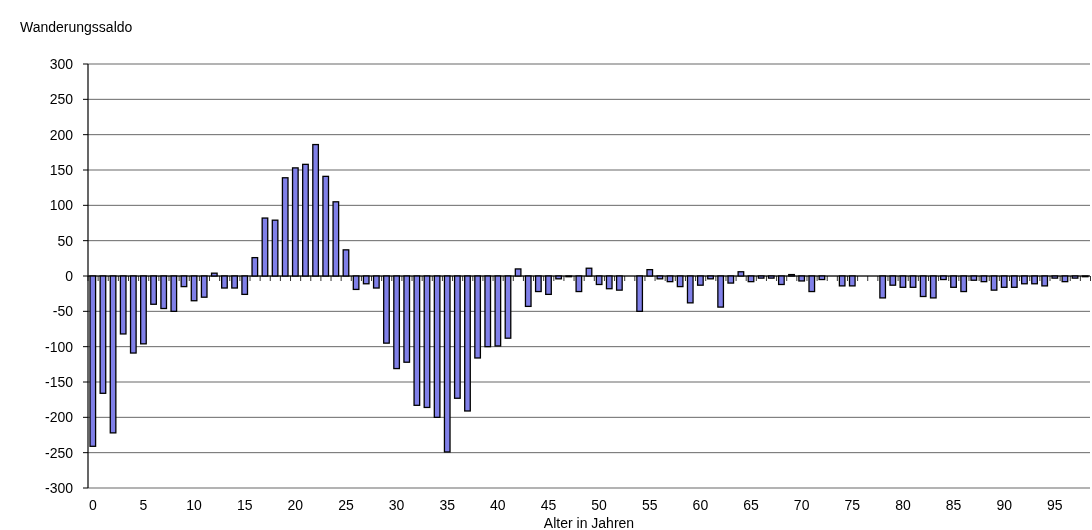 This screenshot has width=1092, height=530. What do you see at coordinates (396, 505) in the screenshot?
I see `x-tick-label: 30` at bounding box center [396, 505].